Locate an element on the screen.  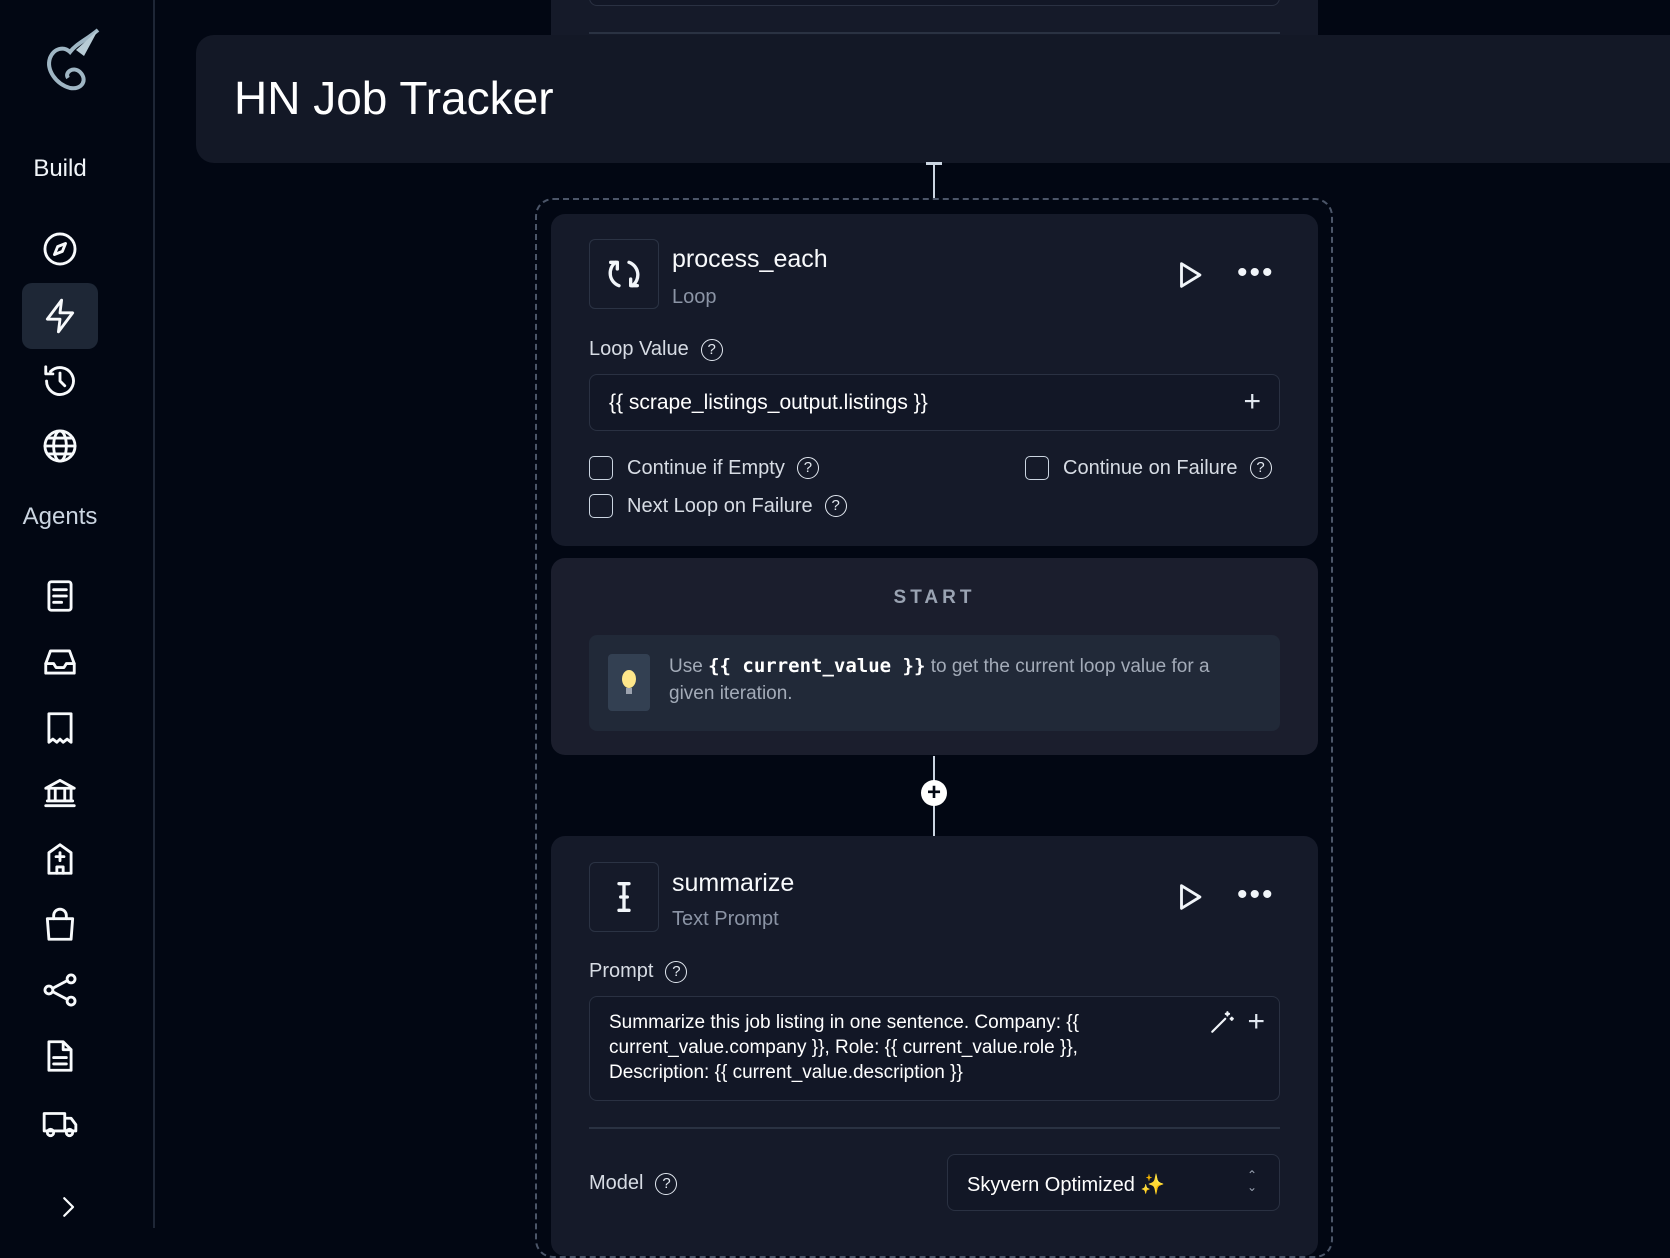
bank-icon is located at coordinates (60, 793).